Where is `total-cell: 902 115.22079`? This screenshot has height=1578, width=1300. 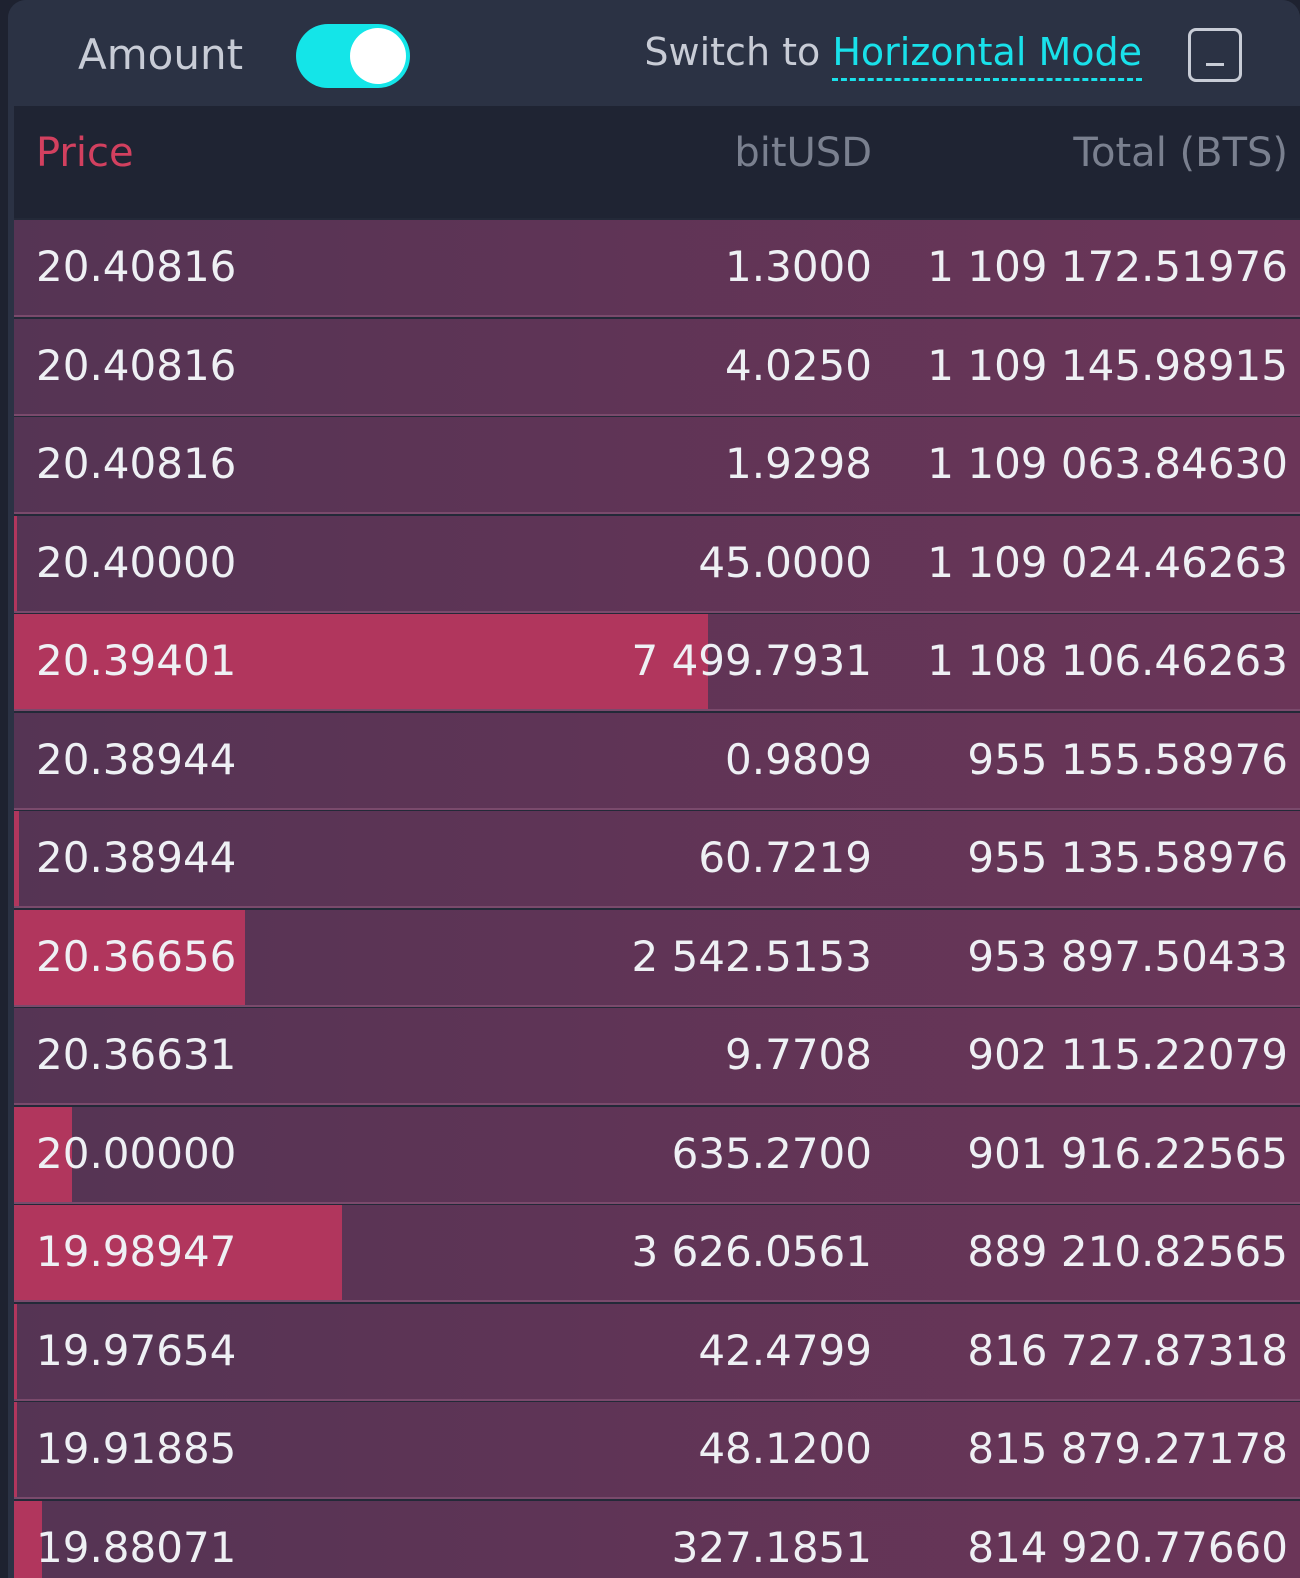 total-cell: 902 115.22079 is located at coordinates (1127, 1054).